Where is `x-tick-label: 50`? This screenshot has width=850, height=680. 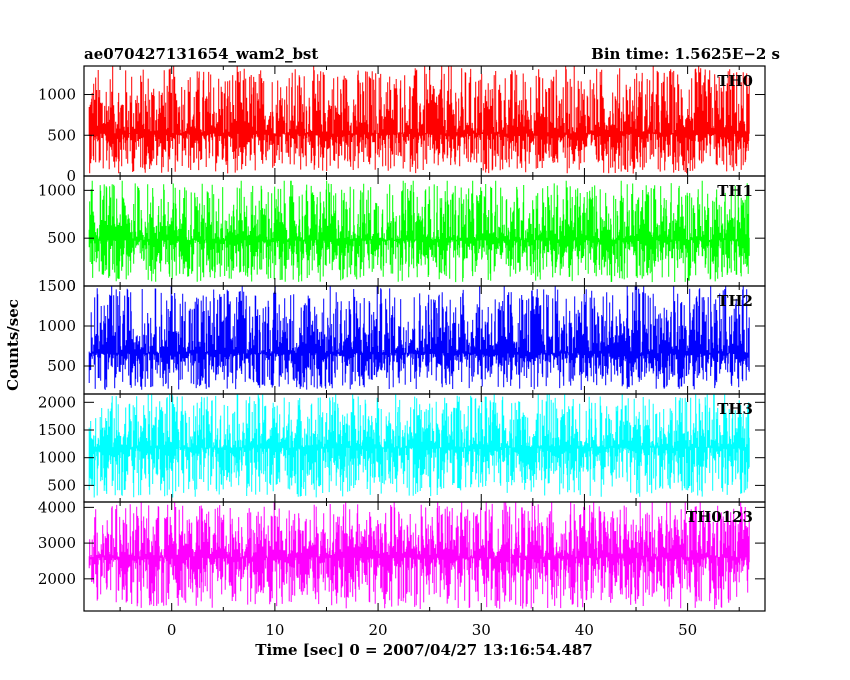
x-tick-label: 50 is located at coordinates (687, 630).